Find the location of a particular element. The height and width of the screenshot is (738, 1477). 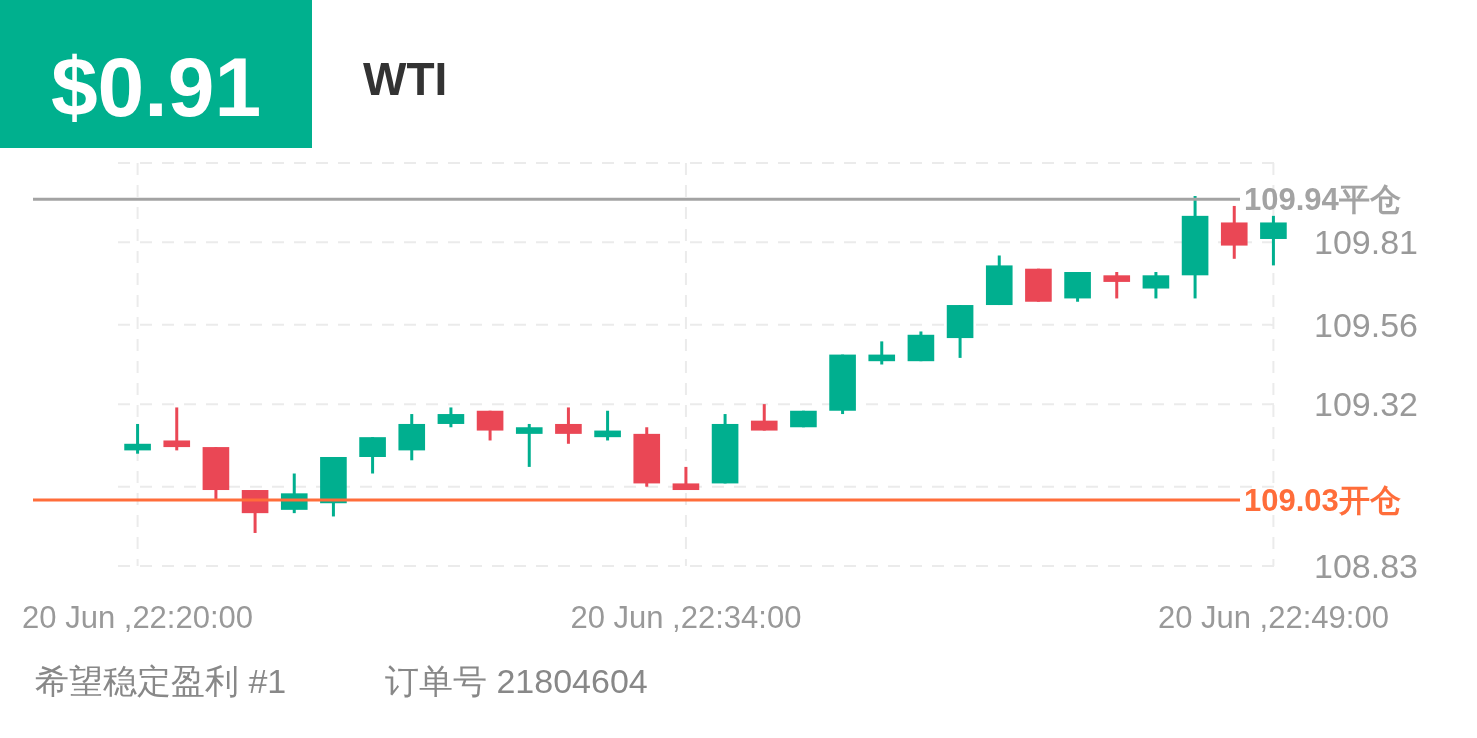

ref-line-label: 109.03开仓 is located at coordinates (1322, 500).